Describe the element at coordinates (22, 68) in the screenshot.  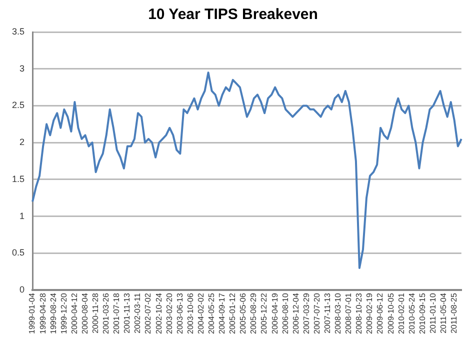
I see `y-tick-label: 3` at that location.